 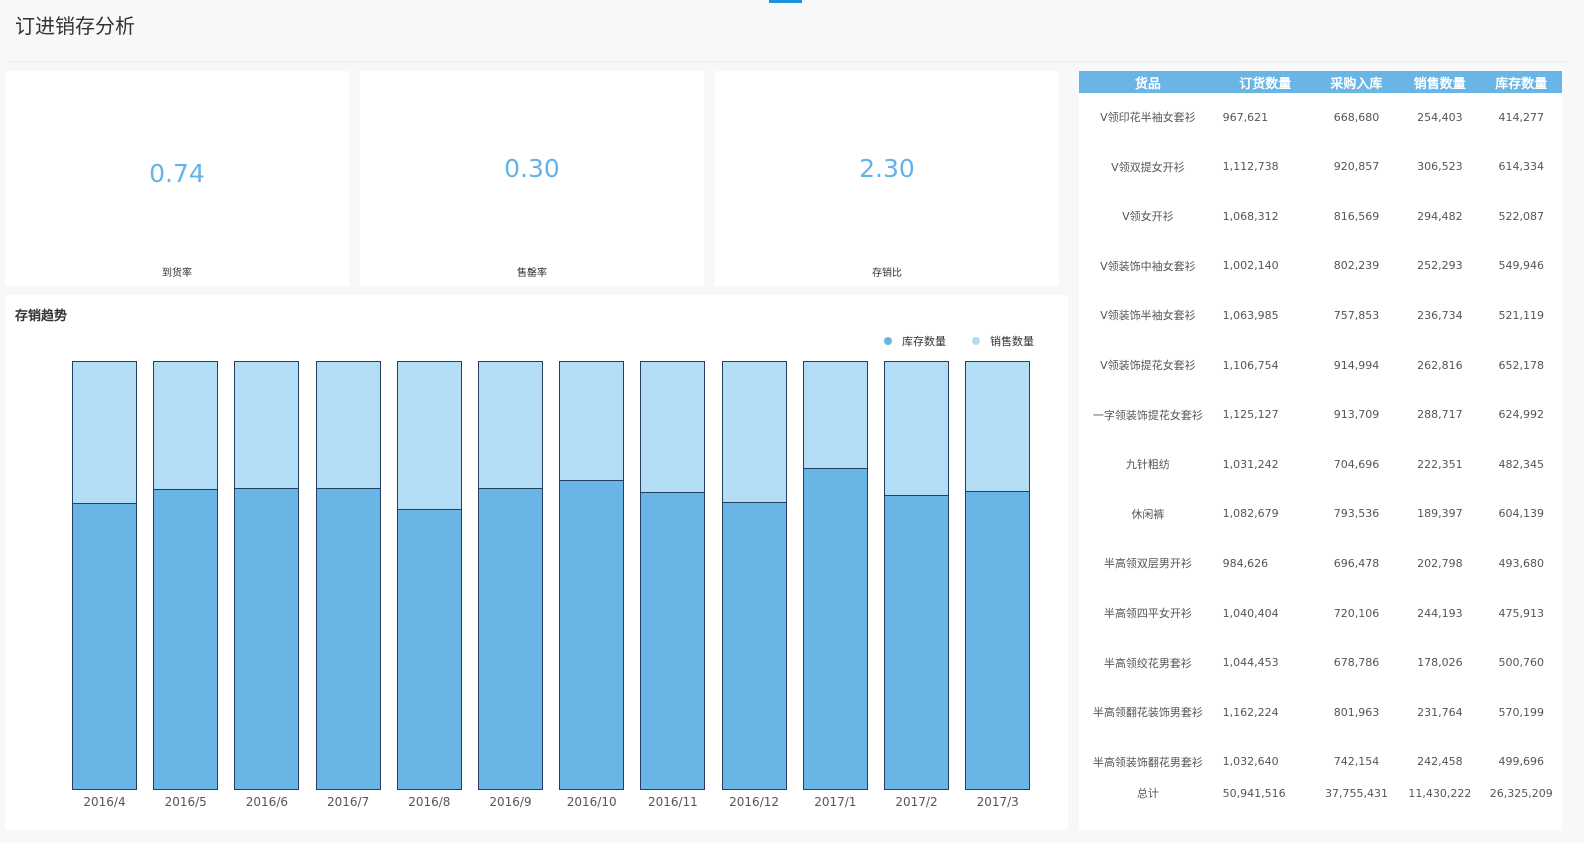 What do you see at coordinates (1356, 464) in the screenshot?
I see `table-cell: 704,696` at bounding box center [1356, 464].